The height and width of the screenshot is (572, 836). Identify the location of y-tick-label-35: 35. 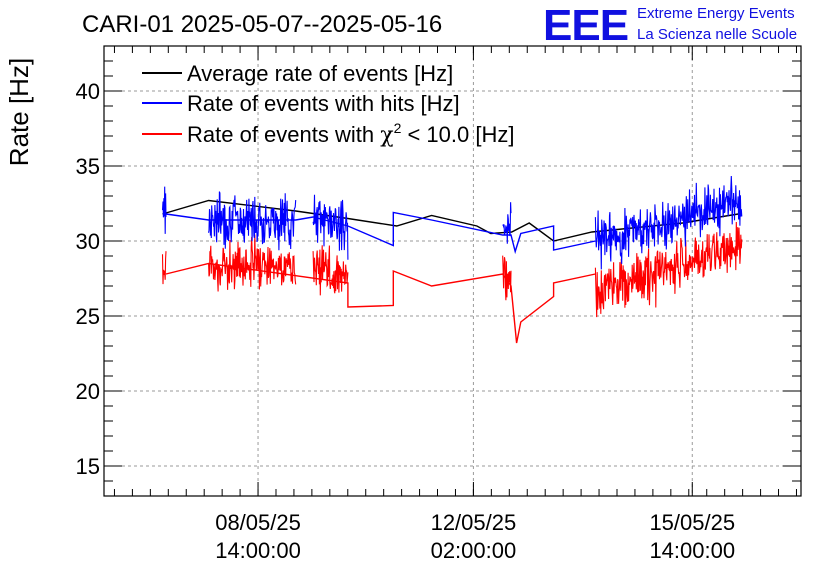
(88, 166).